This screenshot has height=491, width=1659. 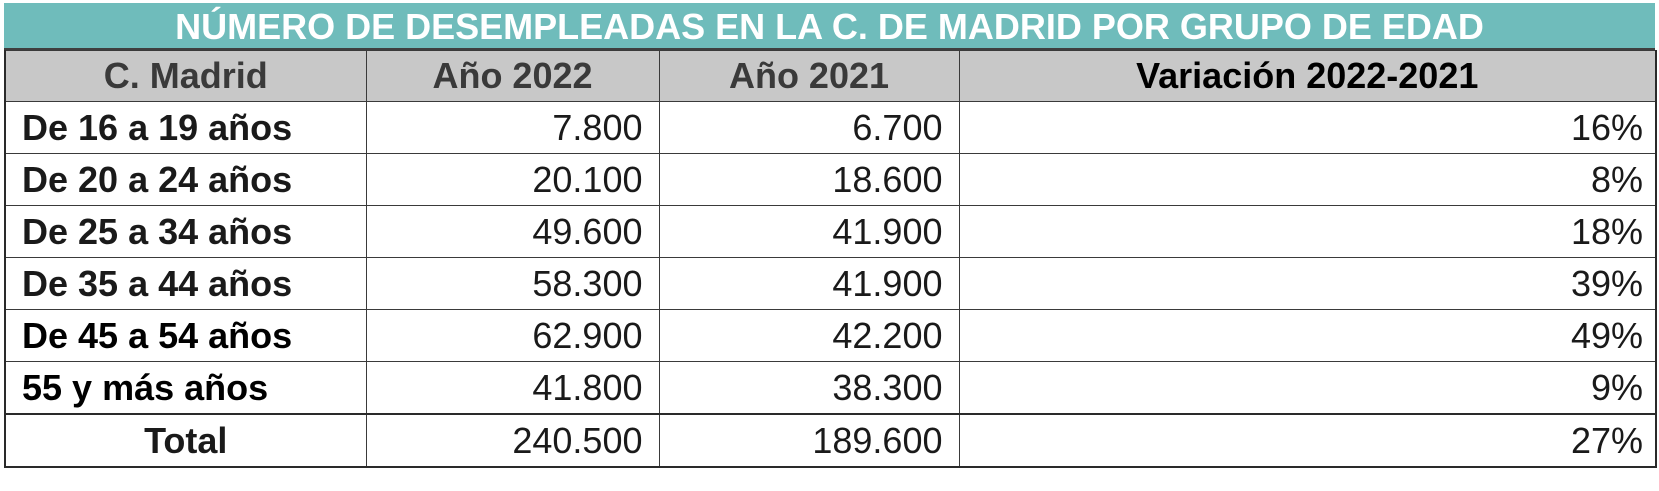 What do you see at coordinates (185, 440) in the screenshot?
I see `total-label: Total` at bounding box center [185, 440].